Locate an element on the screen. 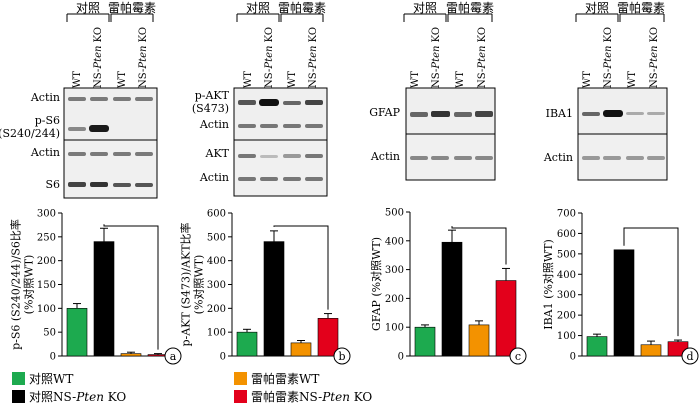 Image resolution: width=700 pixels, height=404 pixels. y-tick-label: 700 is located at coordinates (566, 214).